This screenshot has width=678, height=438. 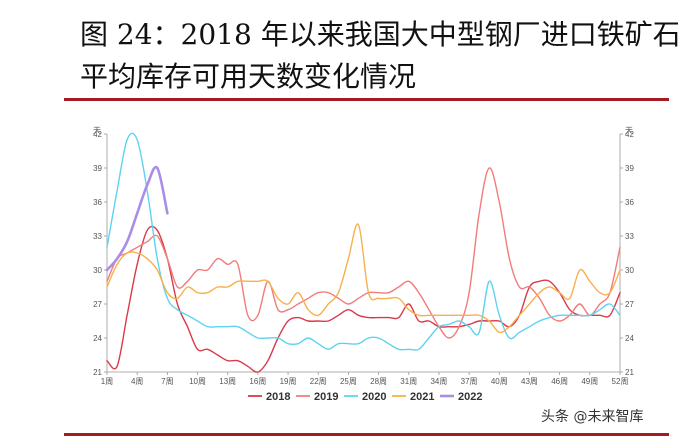 I want to click on y-tick-label-left: 42, so click(x=97, y=134).